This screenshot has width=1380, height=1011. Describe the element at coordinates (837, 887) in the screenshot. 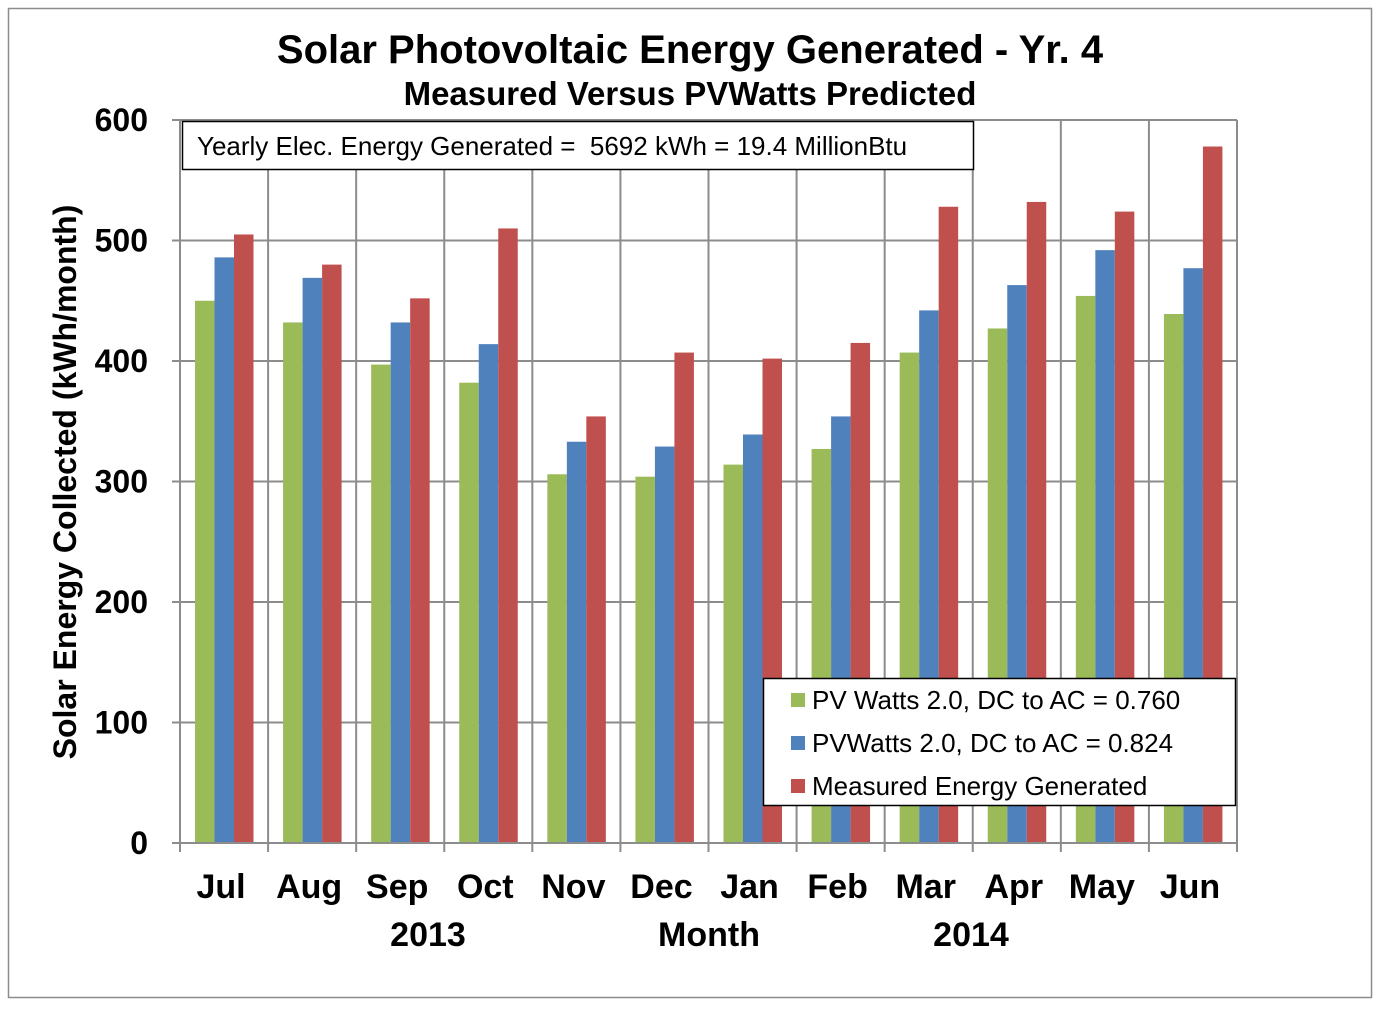

I see `x-tick-label: Feb` at that location.